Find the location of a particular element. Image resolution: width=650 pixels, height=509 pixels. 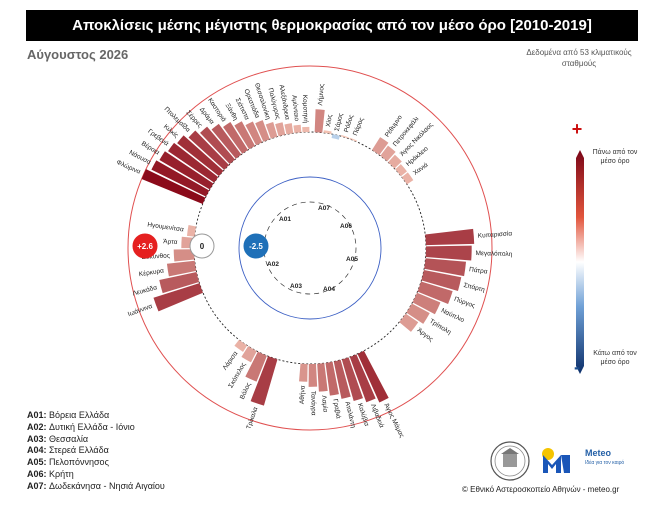

region-code-label: A04 is located at coordinates (329, 289).